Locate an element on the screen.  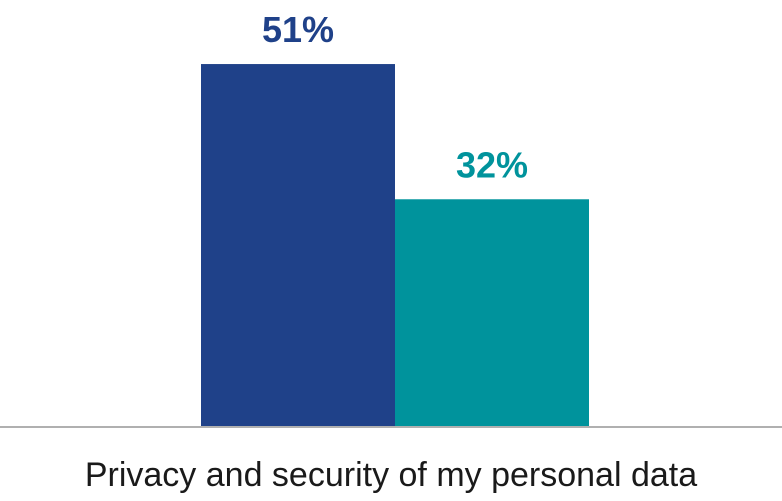
value-labels-group: 51% 32% is located at coordinates (395, 97).